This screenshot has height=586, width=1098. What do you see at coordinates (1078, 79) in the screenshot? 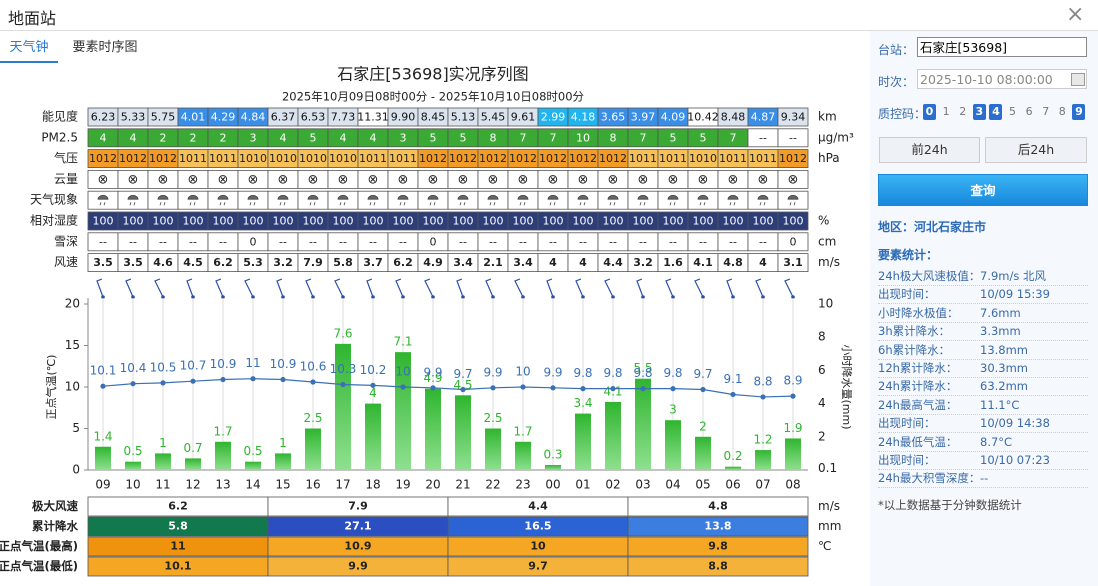
I see `calendar-icon` at bounding box center [1078, 79].